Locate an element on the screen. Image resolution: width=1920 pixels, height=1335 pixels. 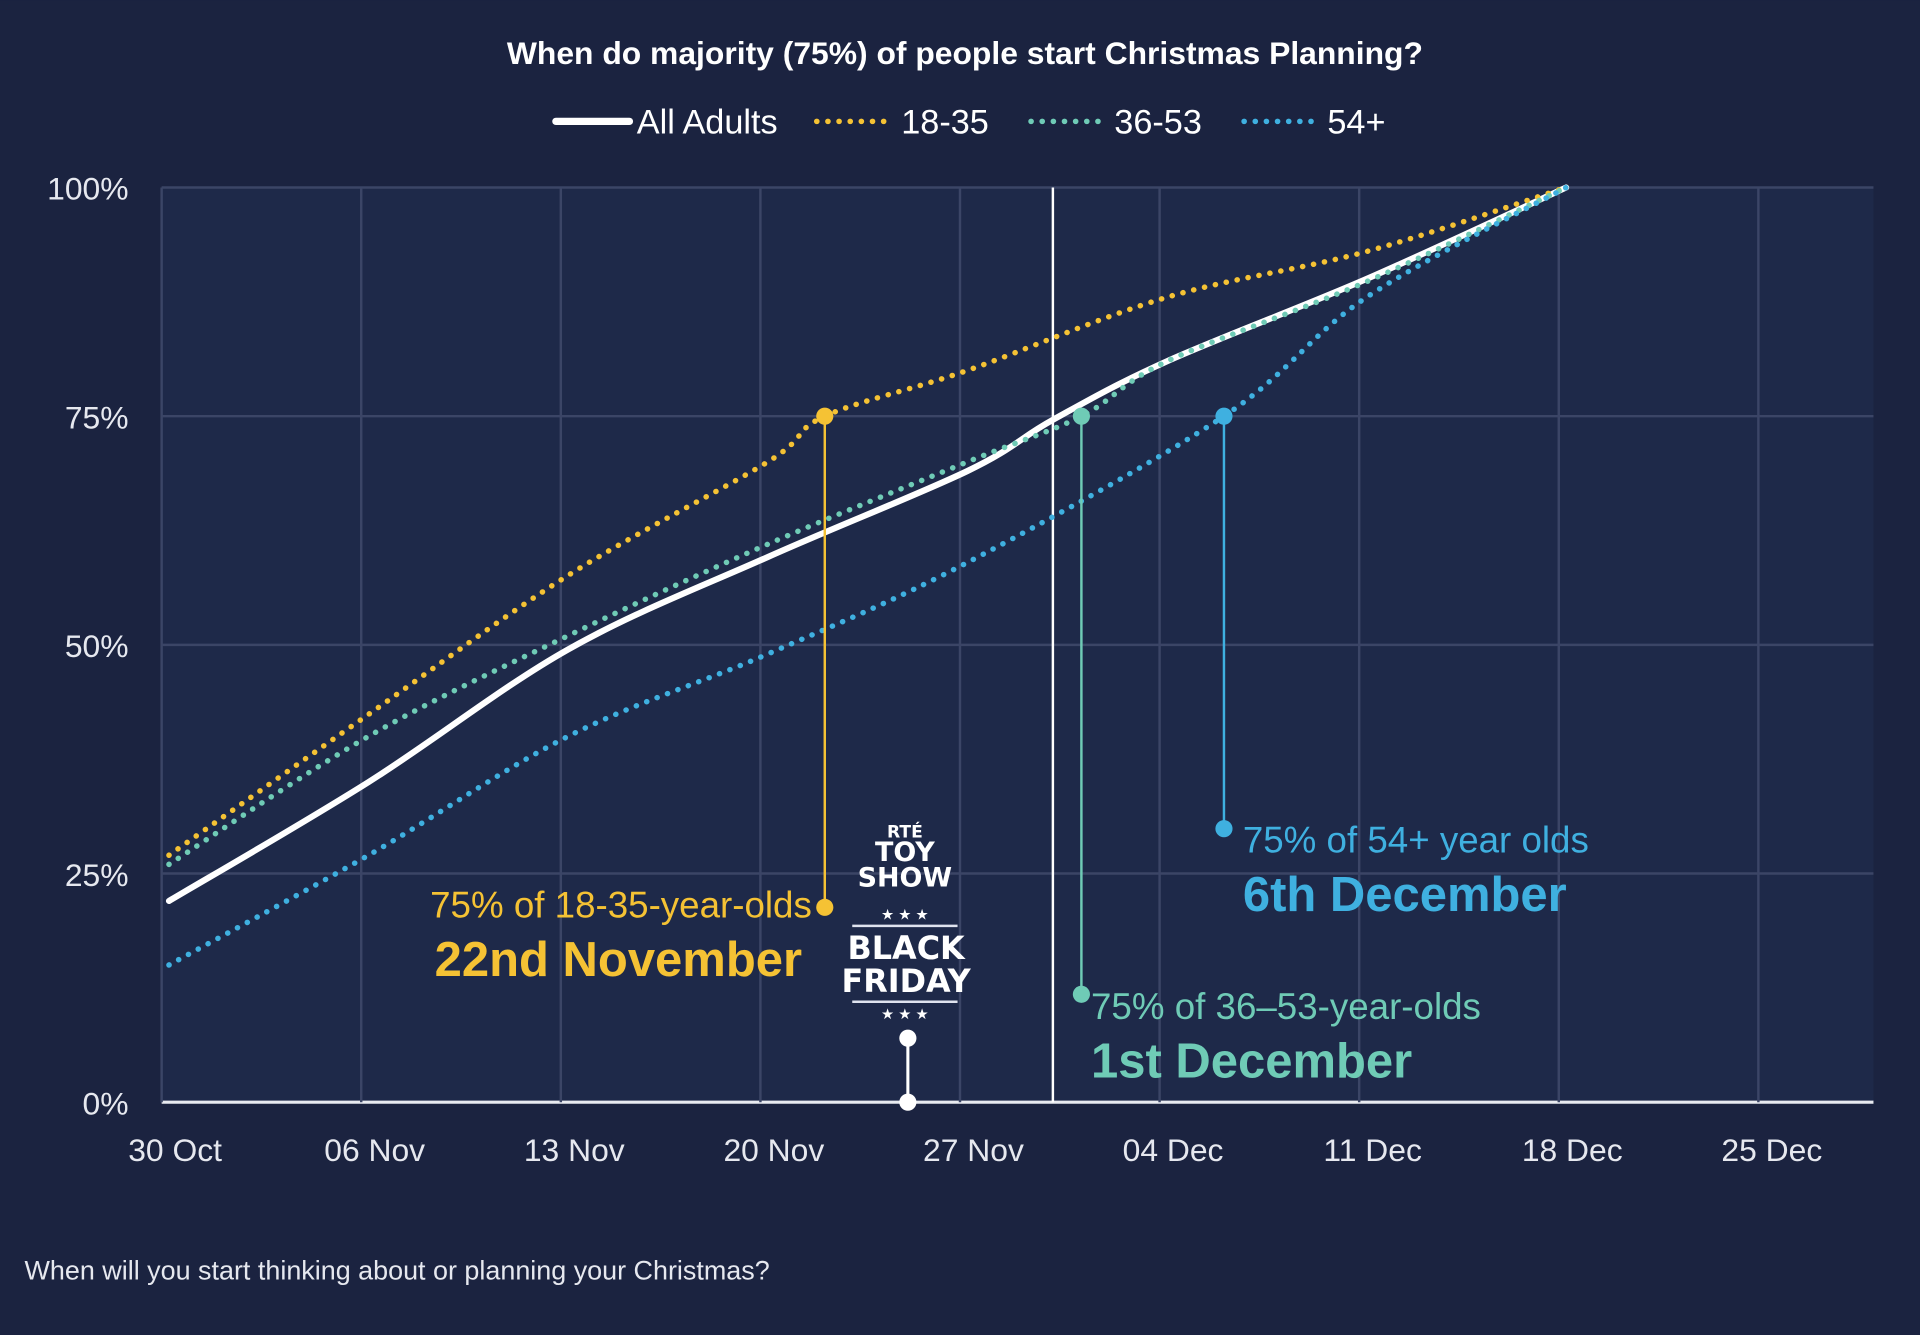
x-tick-label: 06 Nov is located at coordinates (374, 1150).